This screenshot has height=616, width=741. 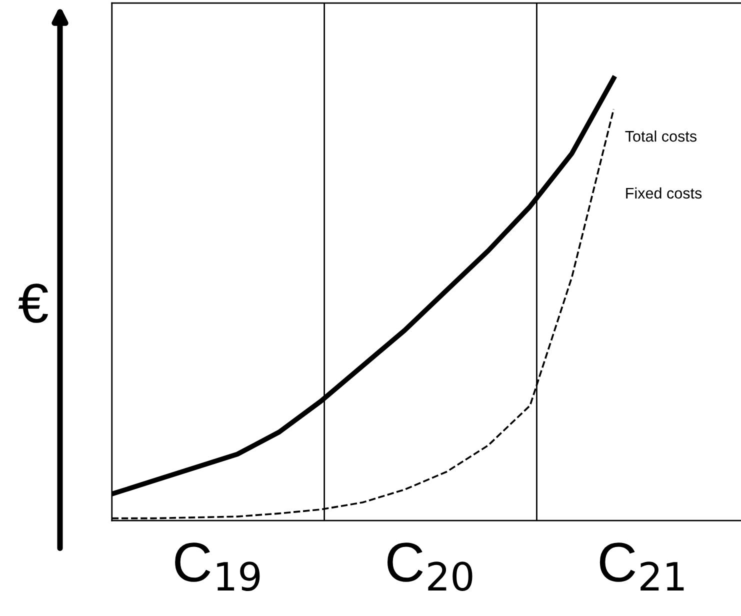 I want to click on text: C$_{20}$, so click(x=430, y=567).